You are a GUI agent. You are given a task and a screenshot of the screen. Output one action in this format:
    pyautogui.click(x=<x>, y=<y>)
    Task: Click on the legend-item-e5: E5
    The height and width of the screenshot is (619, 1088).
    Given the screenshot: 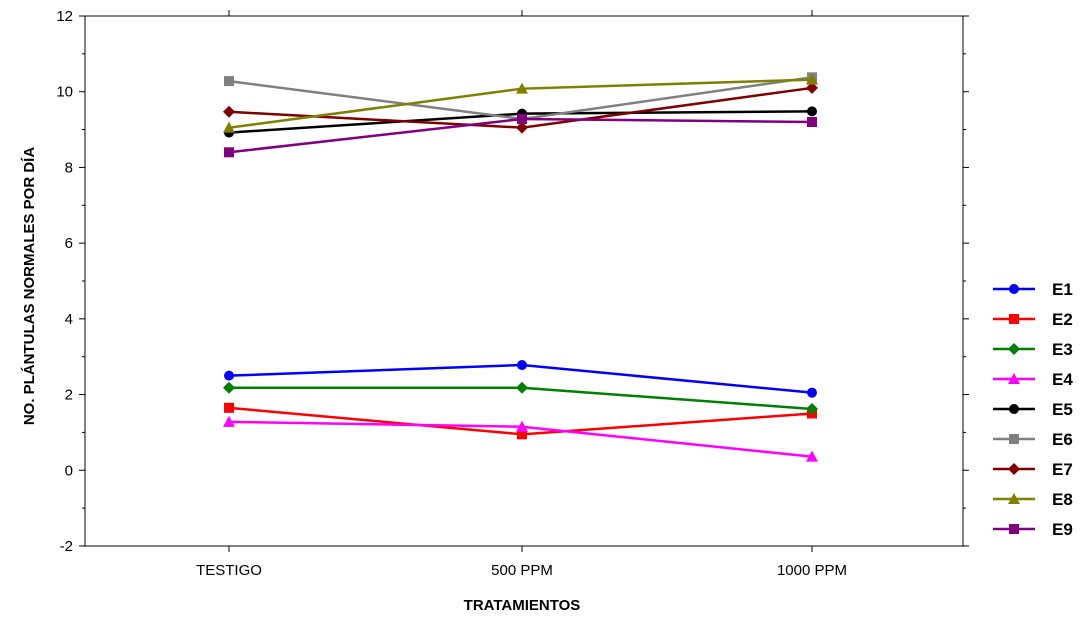 What is the action you would take?
    pyautogui.click(x=1033, y=409)
    